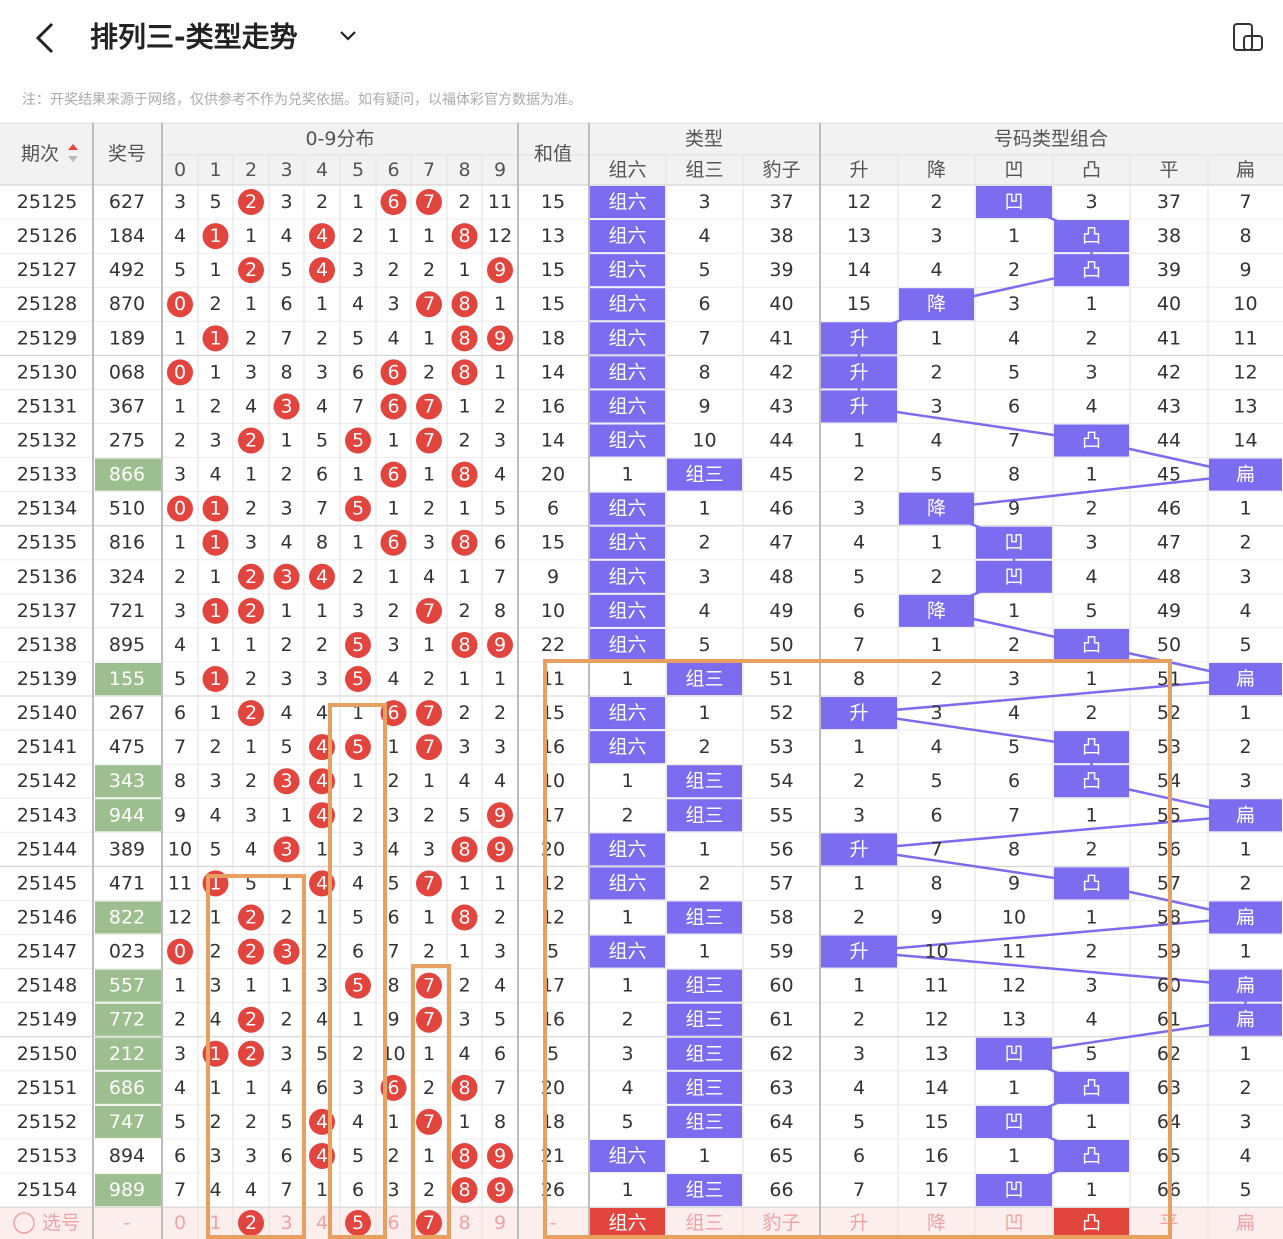 The height and width of the screenshot is (1239, 1283). I want to click on hit-digit: 3, so click(286, 406).